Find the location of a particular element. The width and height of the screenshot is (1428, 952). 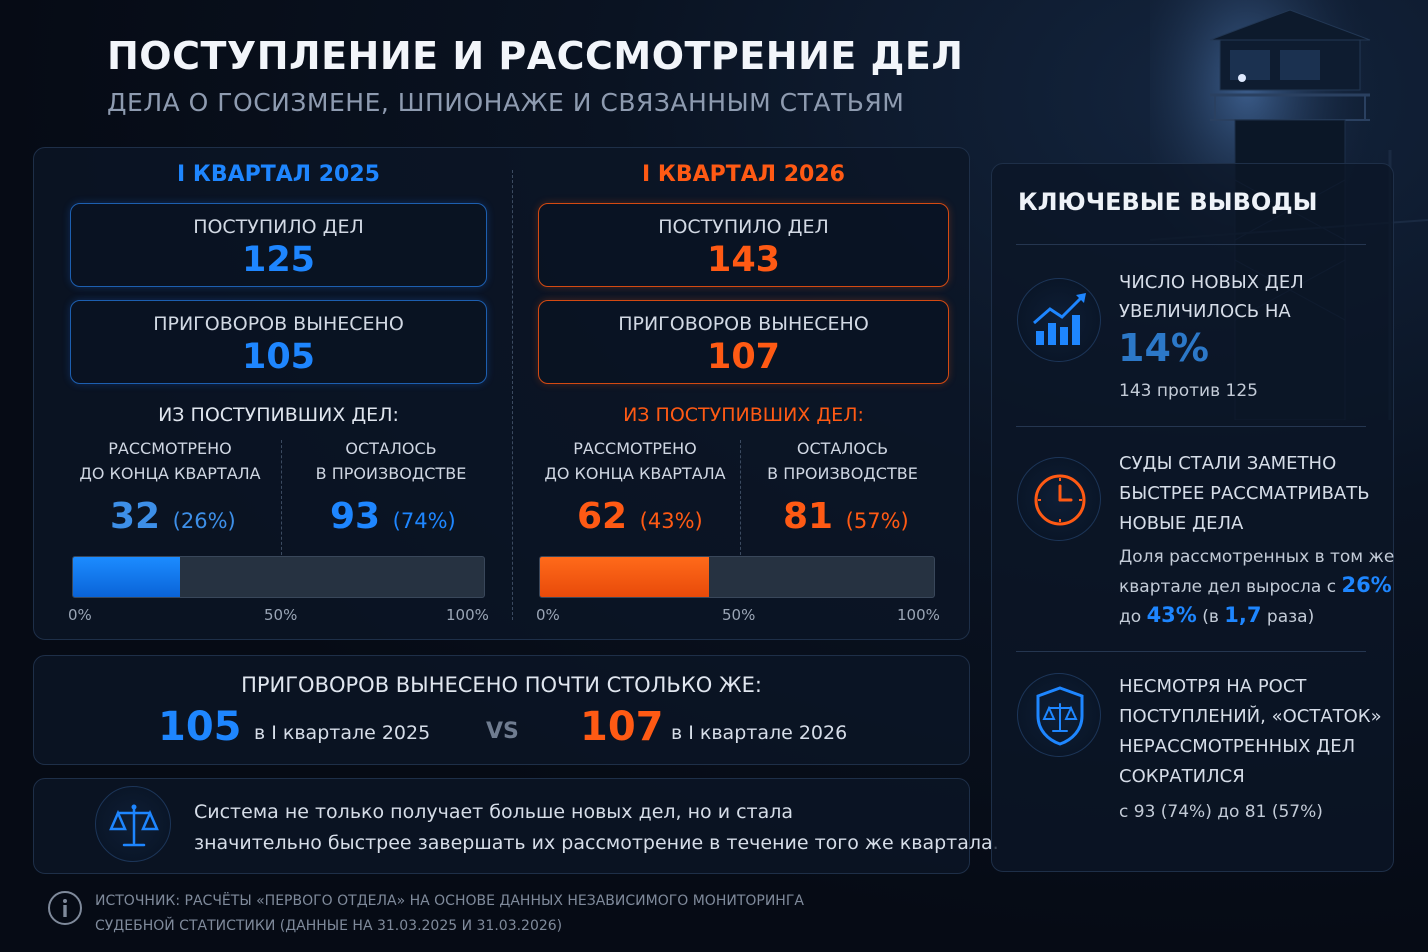

q2025-reviewed-value: 32 (26%) is located at coordinates (173, 516).